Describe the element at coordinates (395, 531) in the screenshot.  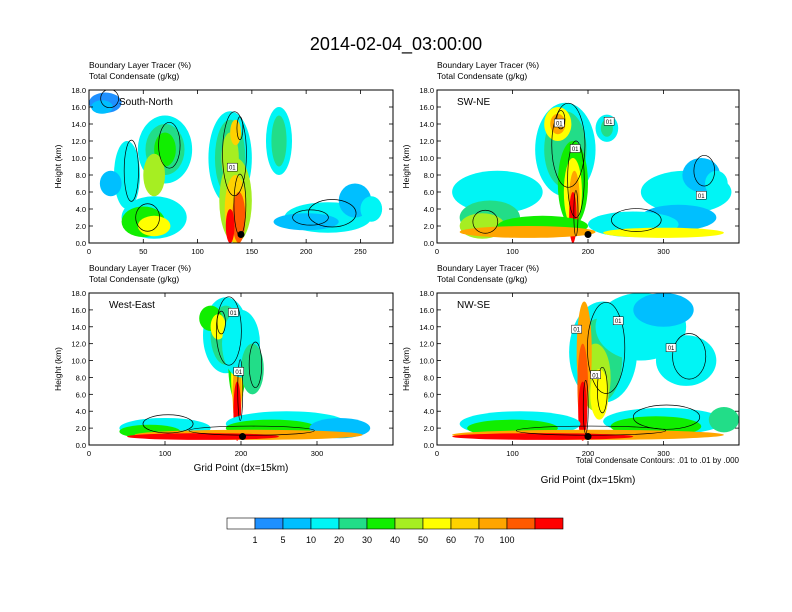
I see `colorbar: 1 5 10 20 30 40 50 60 70 100` at that location.